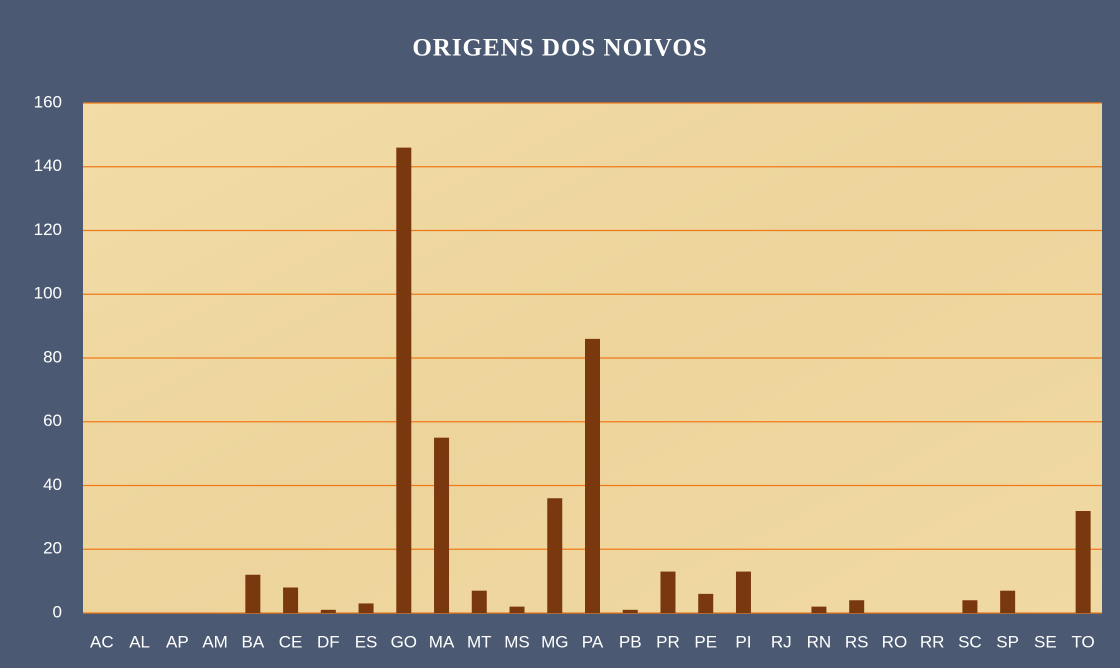 The height and width of the screenshot is (668, 1120). What do you see at coordinates (1045, 641) in the screenshot?
I see `x-tick-label: SE` at bounding box center [1045, 641].